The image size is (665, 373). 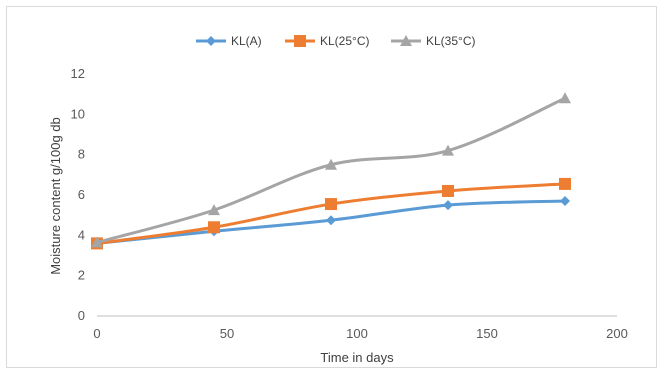 What do you see at coordinates (617, 333) in the screenshot?
I see `x-tick-label: 200` at bounding box center [617, 333].